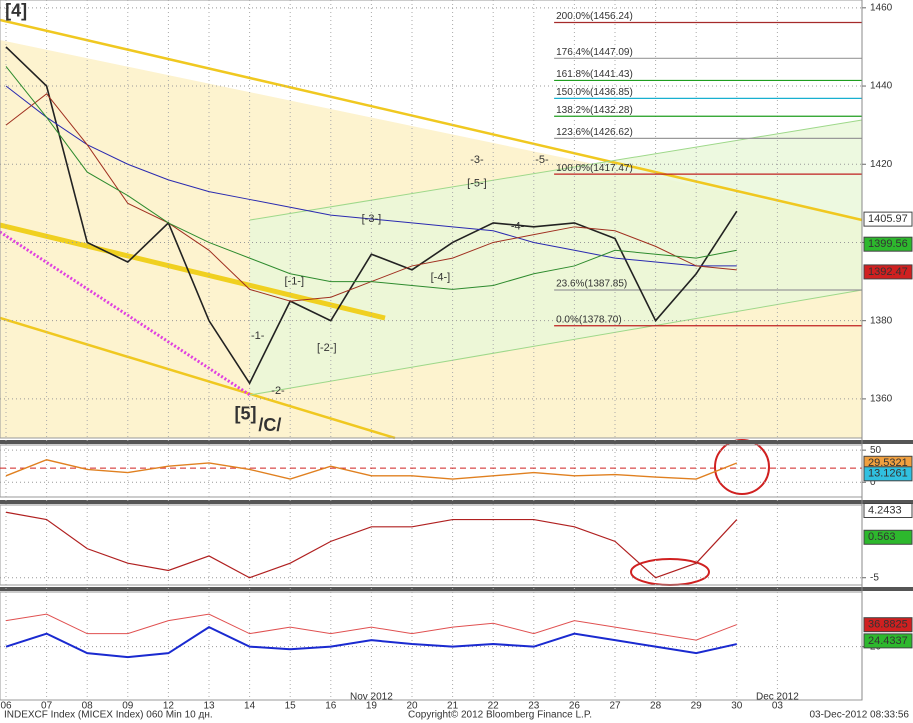 The width and height of the screenshot is (913, 723). I want to click on y-tick-label: 1440, so click(881, 86).